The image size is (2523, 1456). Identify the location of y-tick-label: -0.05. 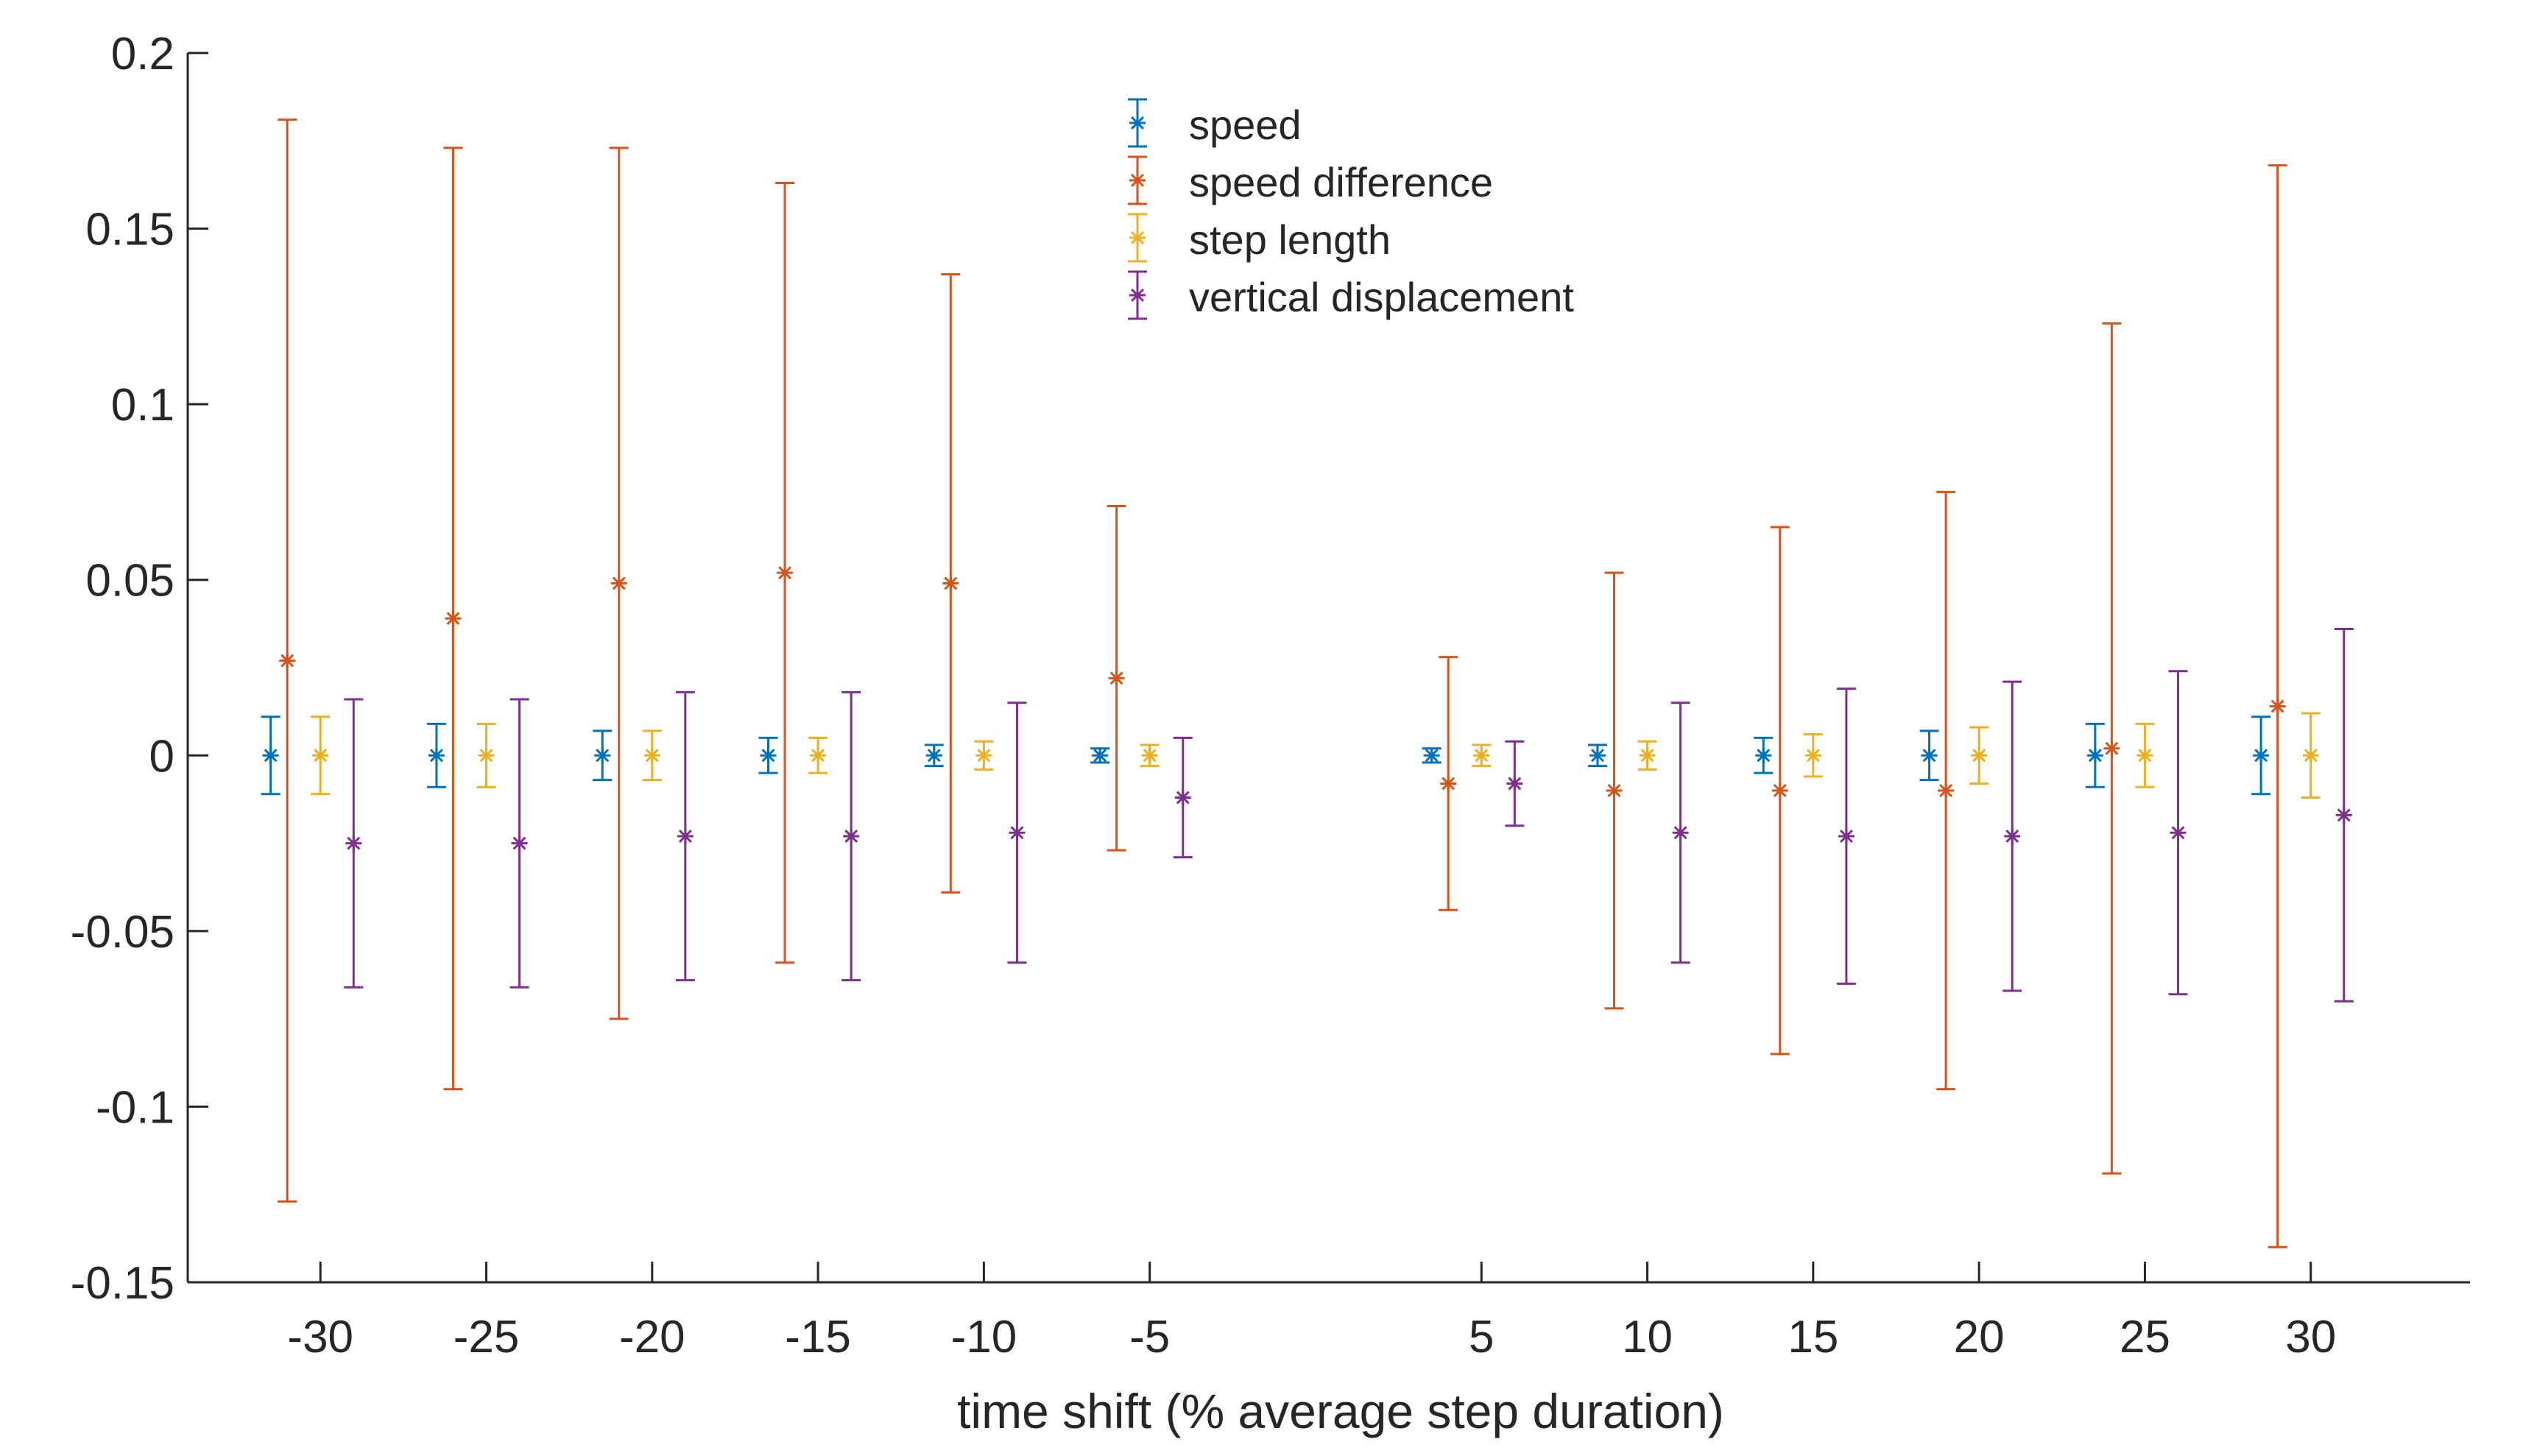
(122, 933).